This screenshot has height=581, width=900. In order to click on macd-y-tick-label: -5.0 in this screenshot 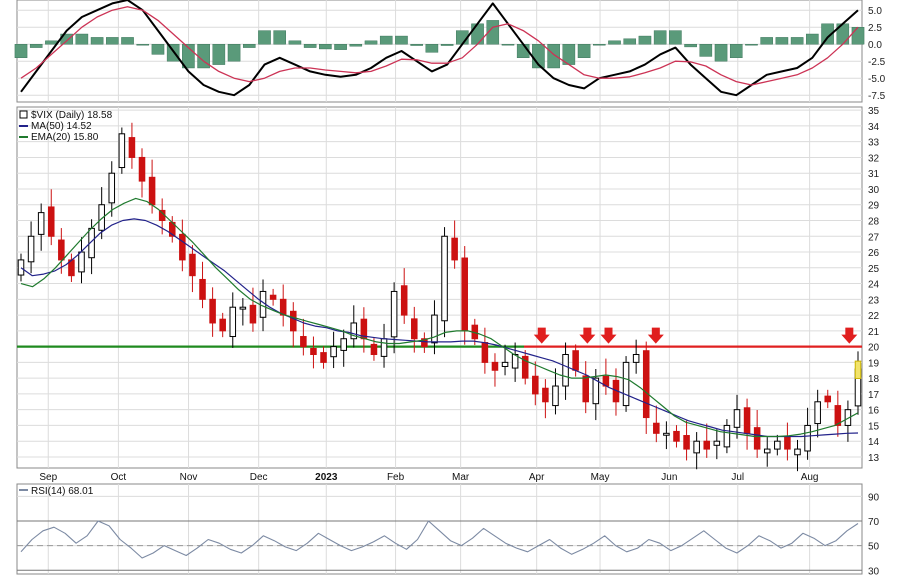, I will do `click(877, 79)`.